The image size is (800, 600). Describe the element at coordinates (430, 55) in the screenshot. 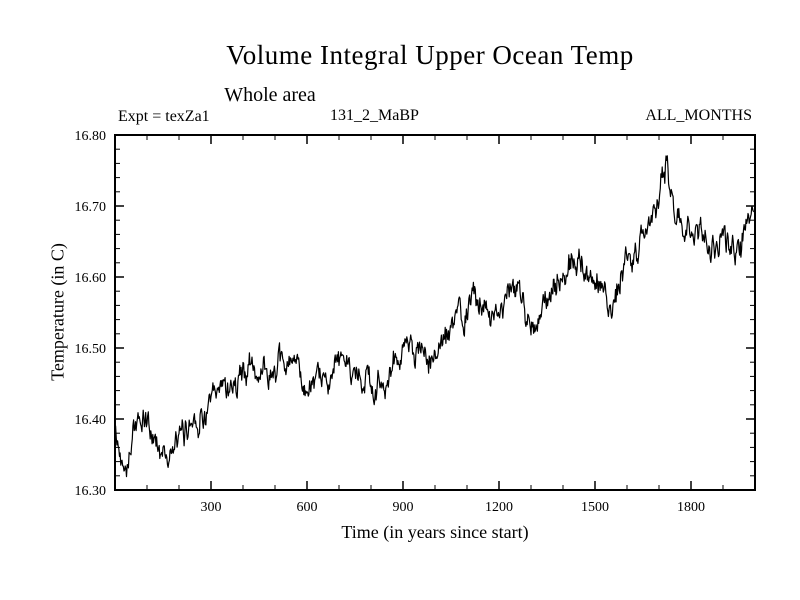

I see `chart-title: Volume Integral Upper Ocean Temp` at that location.